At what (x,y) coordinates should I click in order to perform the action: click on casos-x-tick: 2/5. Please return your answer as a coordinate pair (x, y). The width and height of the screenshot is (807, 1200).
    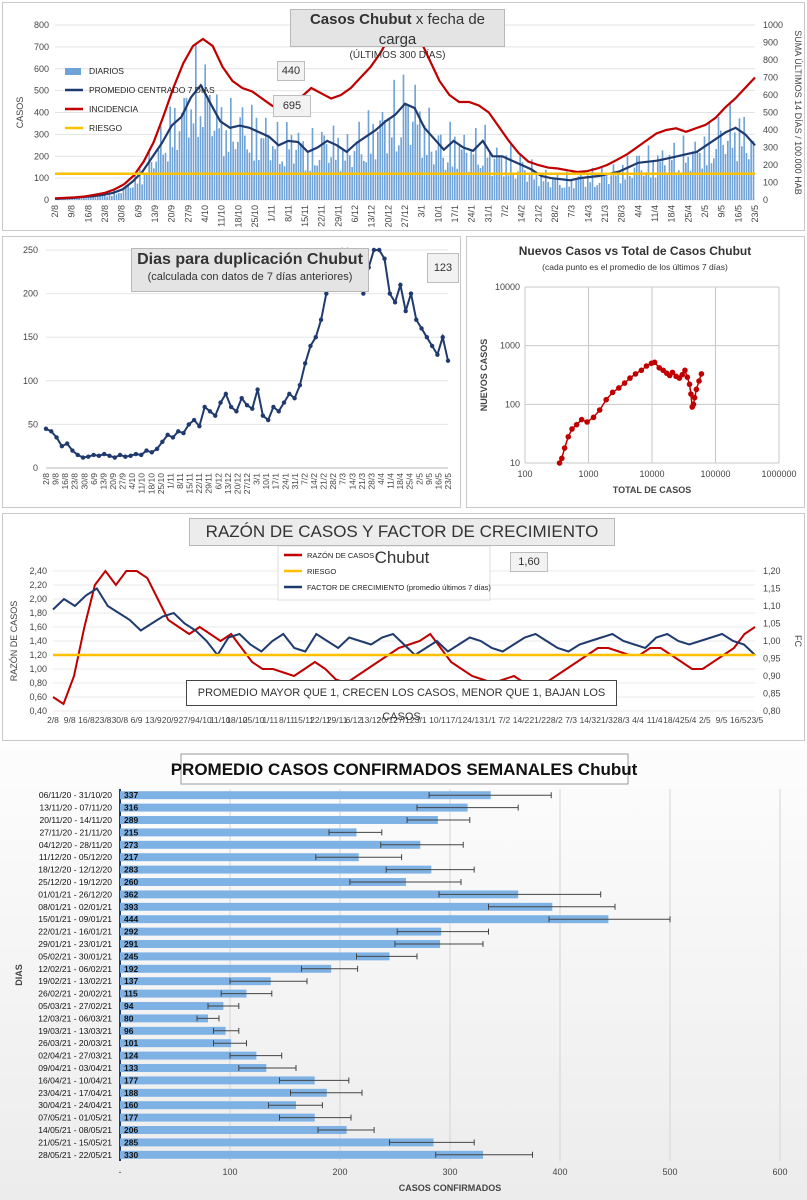
    Looking at the image, I should click on (705, 211).